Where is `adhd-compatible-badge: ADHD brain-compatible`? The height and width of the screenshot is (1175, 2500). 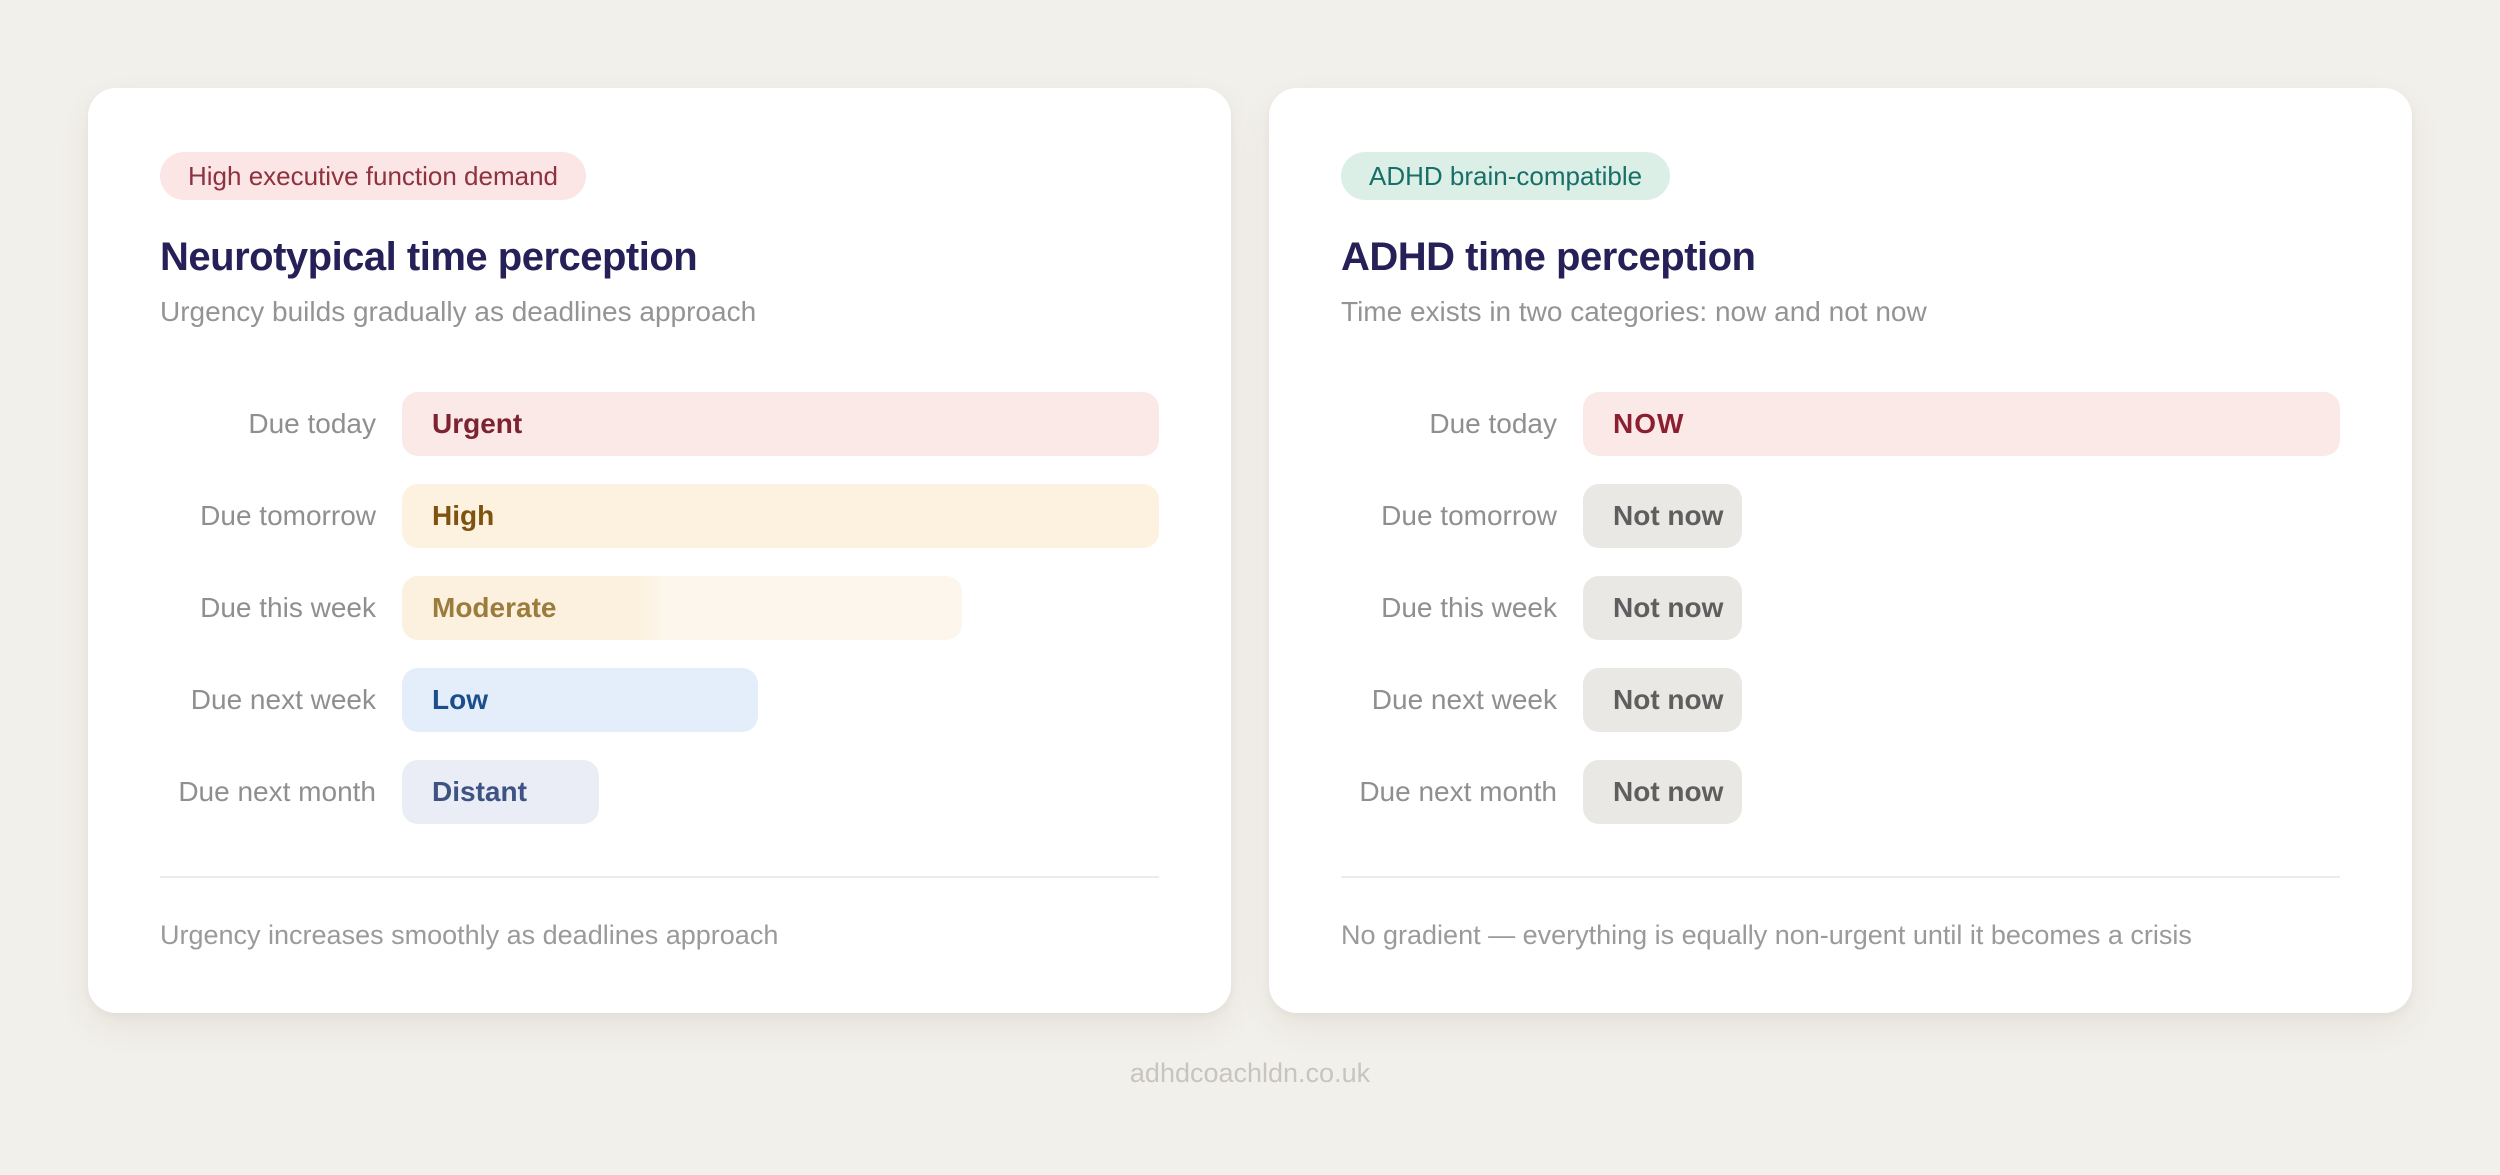 adhd-compatible-badge: ADHD brain-compatible is located at coordinates (1506, 176).